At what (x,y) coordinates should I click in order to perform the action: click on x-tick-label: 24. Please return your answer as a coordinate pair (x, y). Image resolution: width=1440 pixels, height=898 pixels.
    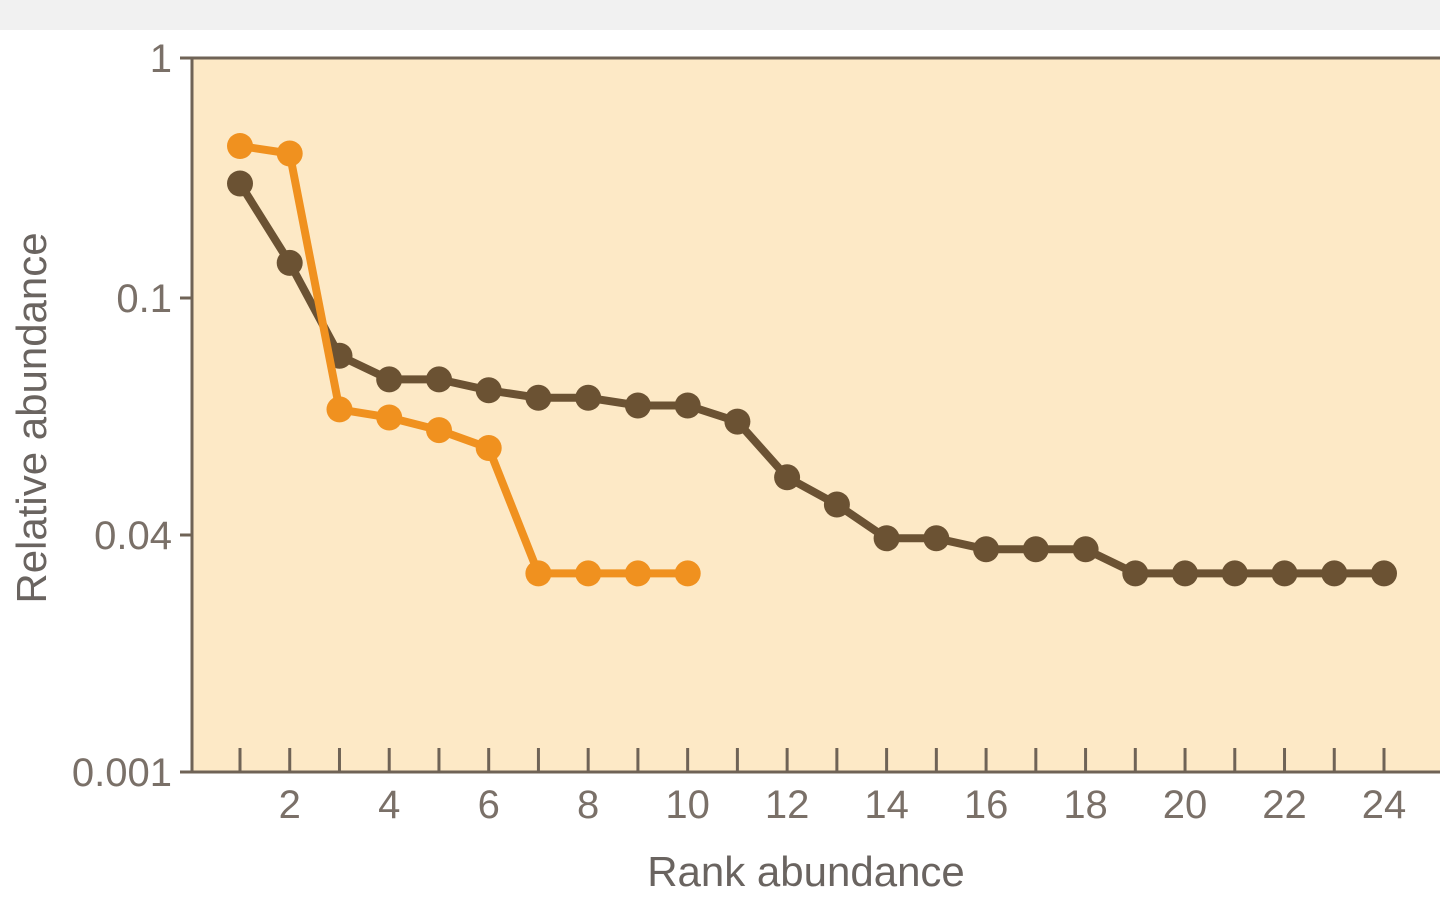
    Looking at the image, I should click on (1384, 805).